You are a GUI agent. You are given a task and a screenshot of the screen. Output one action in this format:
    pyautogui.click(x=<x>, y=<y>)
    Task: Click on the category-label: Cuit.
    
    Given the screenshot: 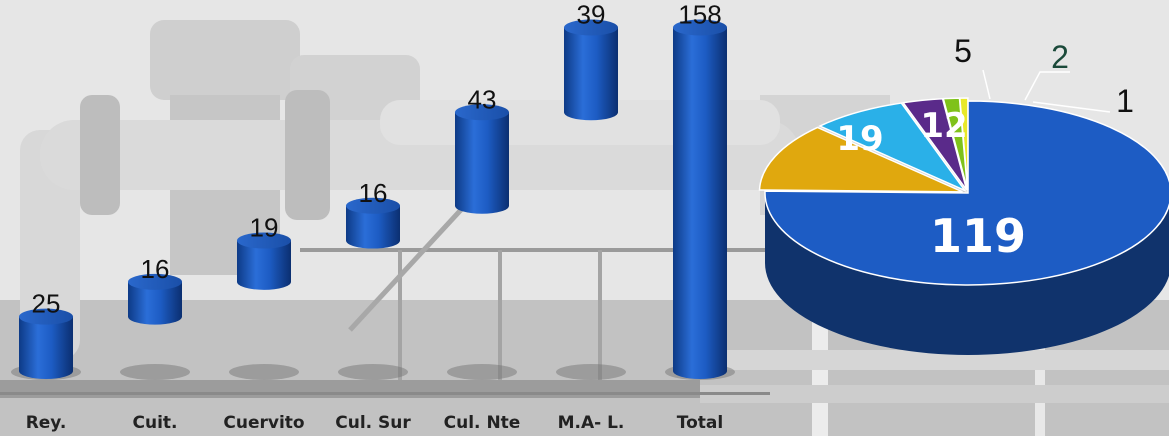 What is the action you would take?
    pyautogui.click(x=155, y=423)
    